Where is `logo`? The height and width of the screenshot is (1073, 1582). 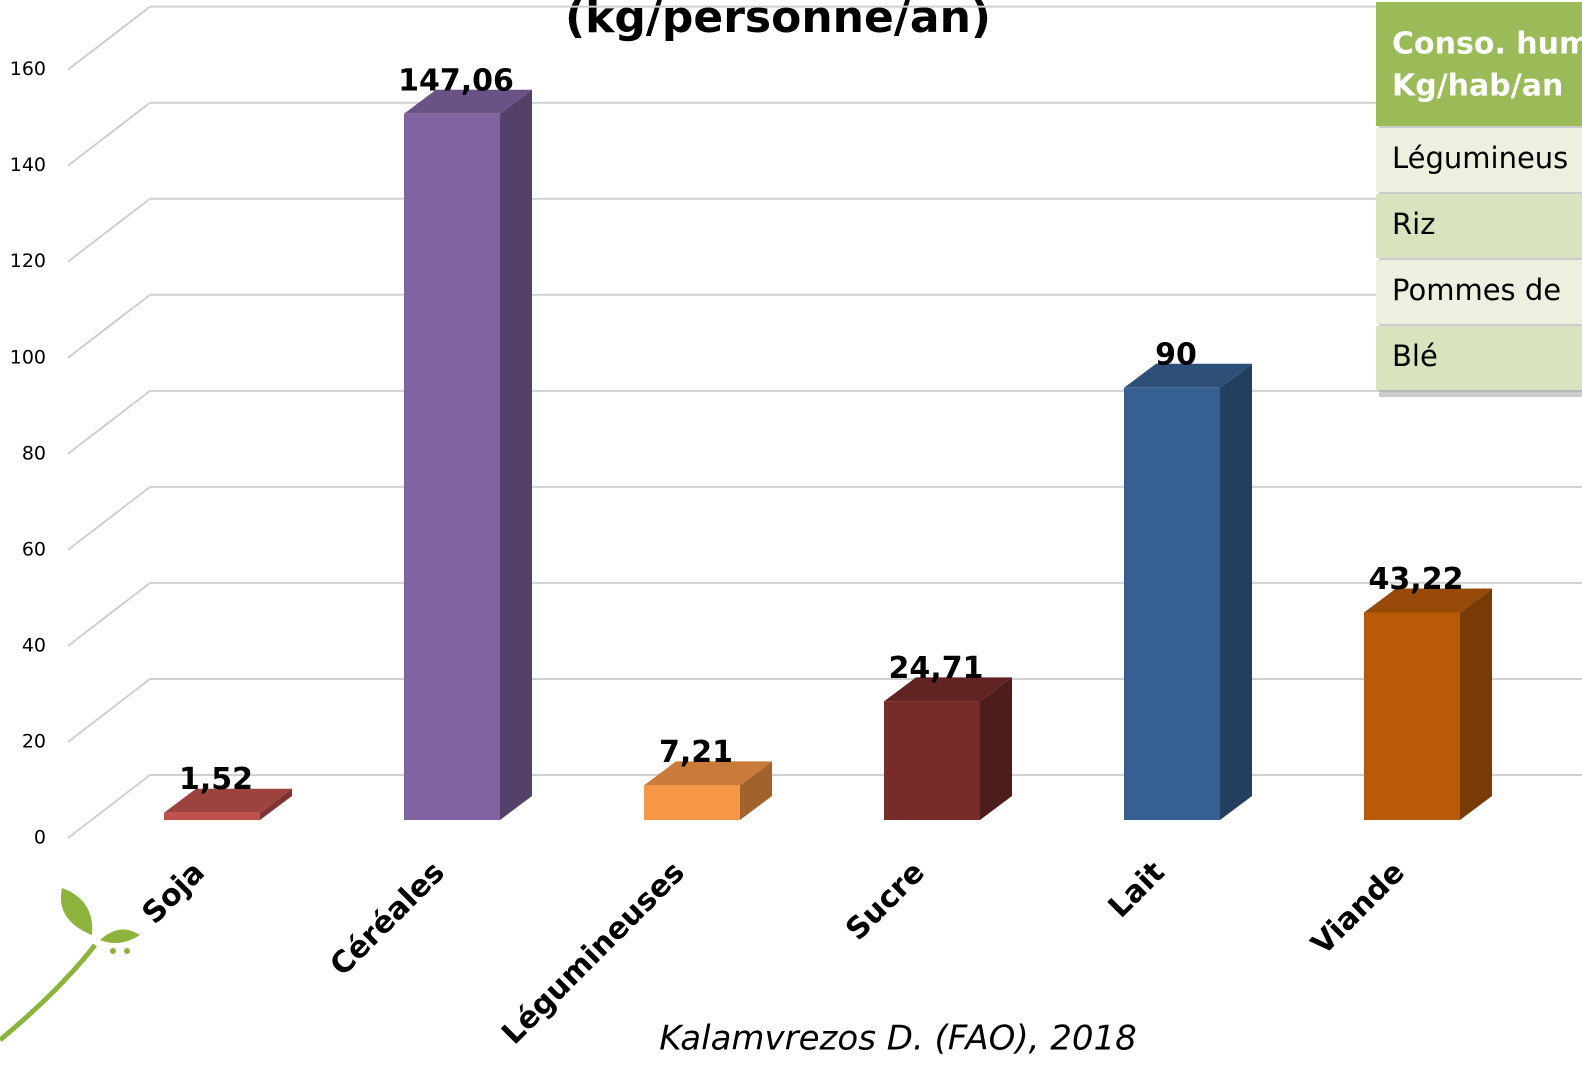 logo is located at coordinates (70, 965).